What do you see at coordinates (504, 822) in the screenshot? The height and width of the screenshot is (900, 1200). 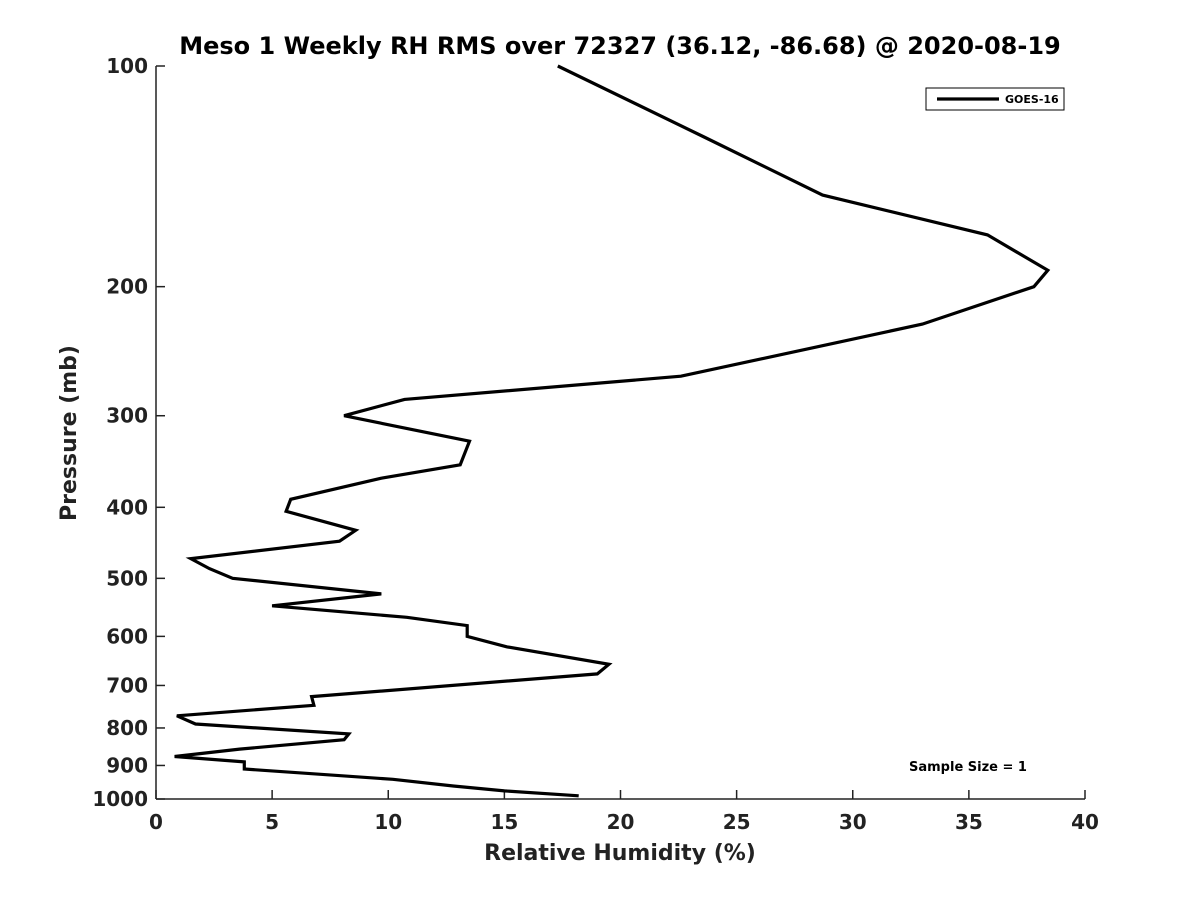 I see `x-tick-label-15: 15` at bounding box center [504, 822].